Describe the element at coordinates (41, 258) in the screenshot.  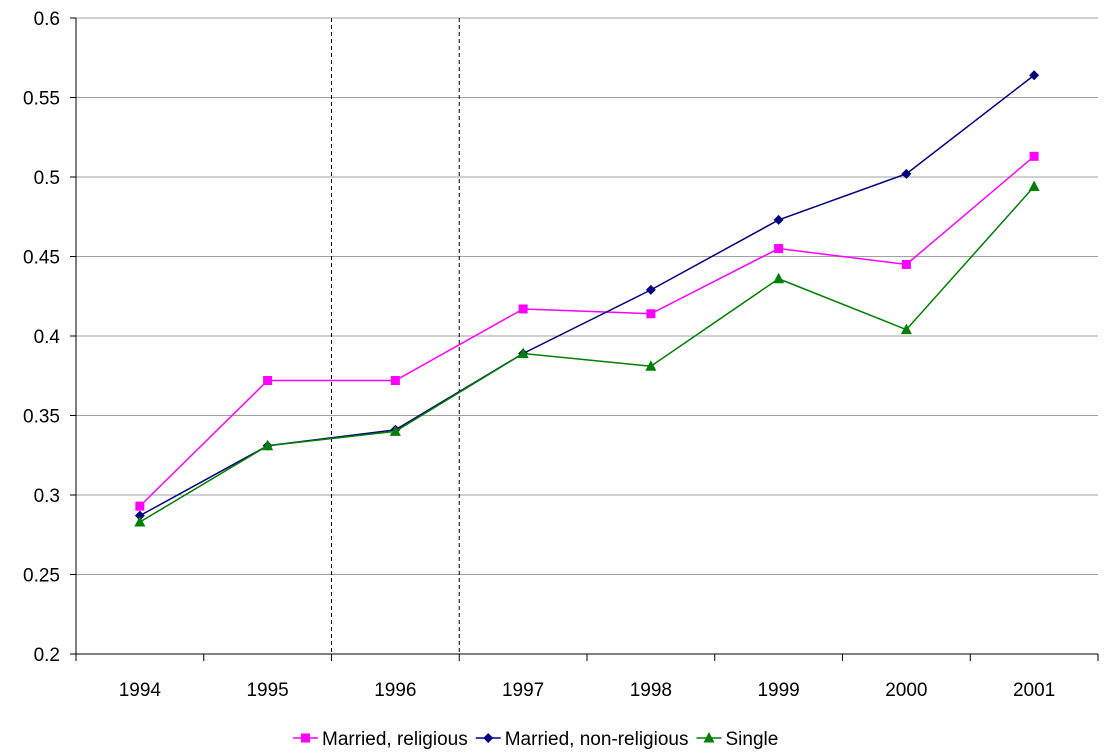
I see `y-tick-label: 0.45` at that location.